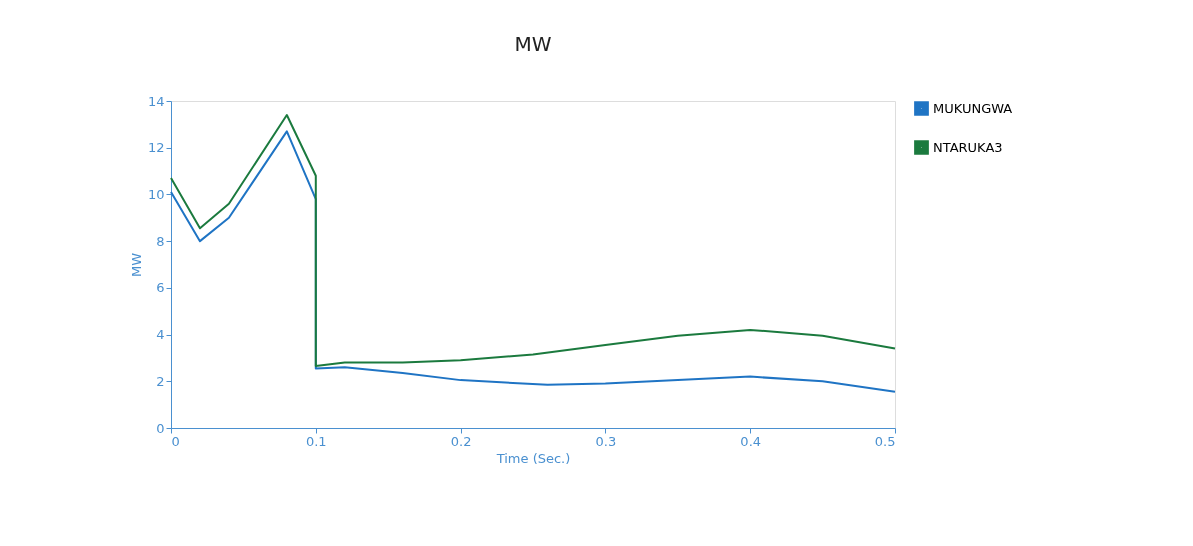 The width and height of the screenshot is (1193, 546). Describe the element at coordinates (533, 458) in the screenshot. I see `x-axis-title: Time (Sec.)` at that location.